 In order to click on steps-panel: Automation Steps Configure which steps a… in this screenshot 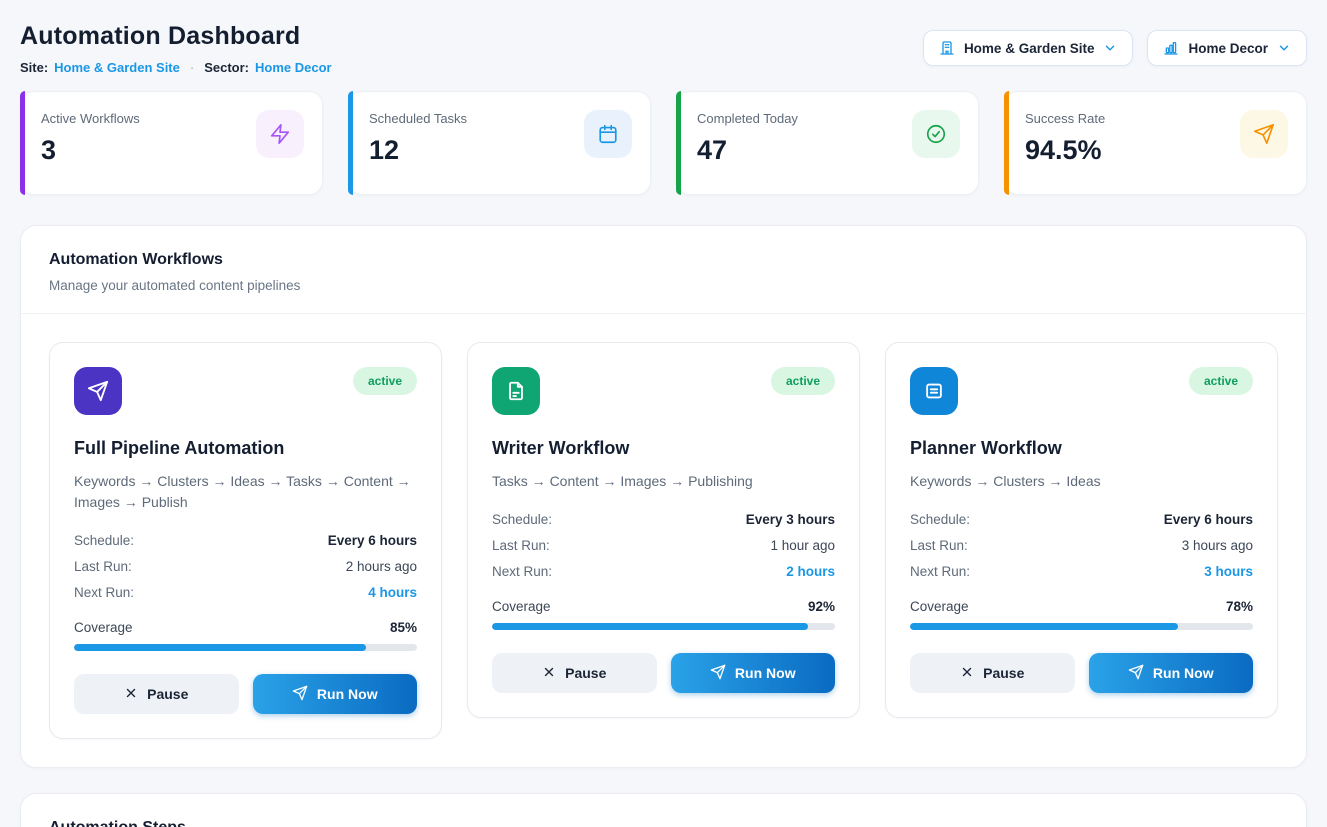, I will do `click(663, 810)`.